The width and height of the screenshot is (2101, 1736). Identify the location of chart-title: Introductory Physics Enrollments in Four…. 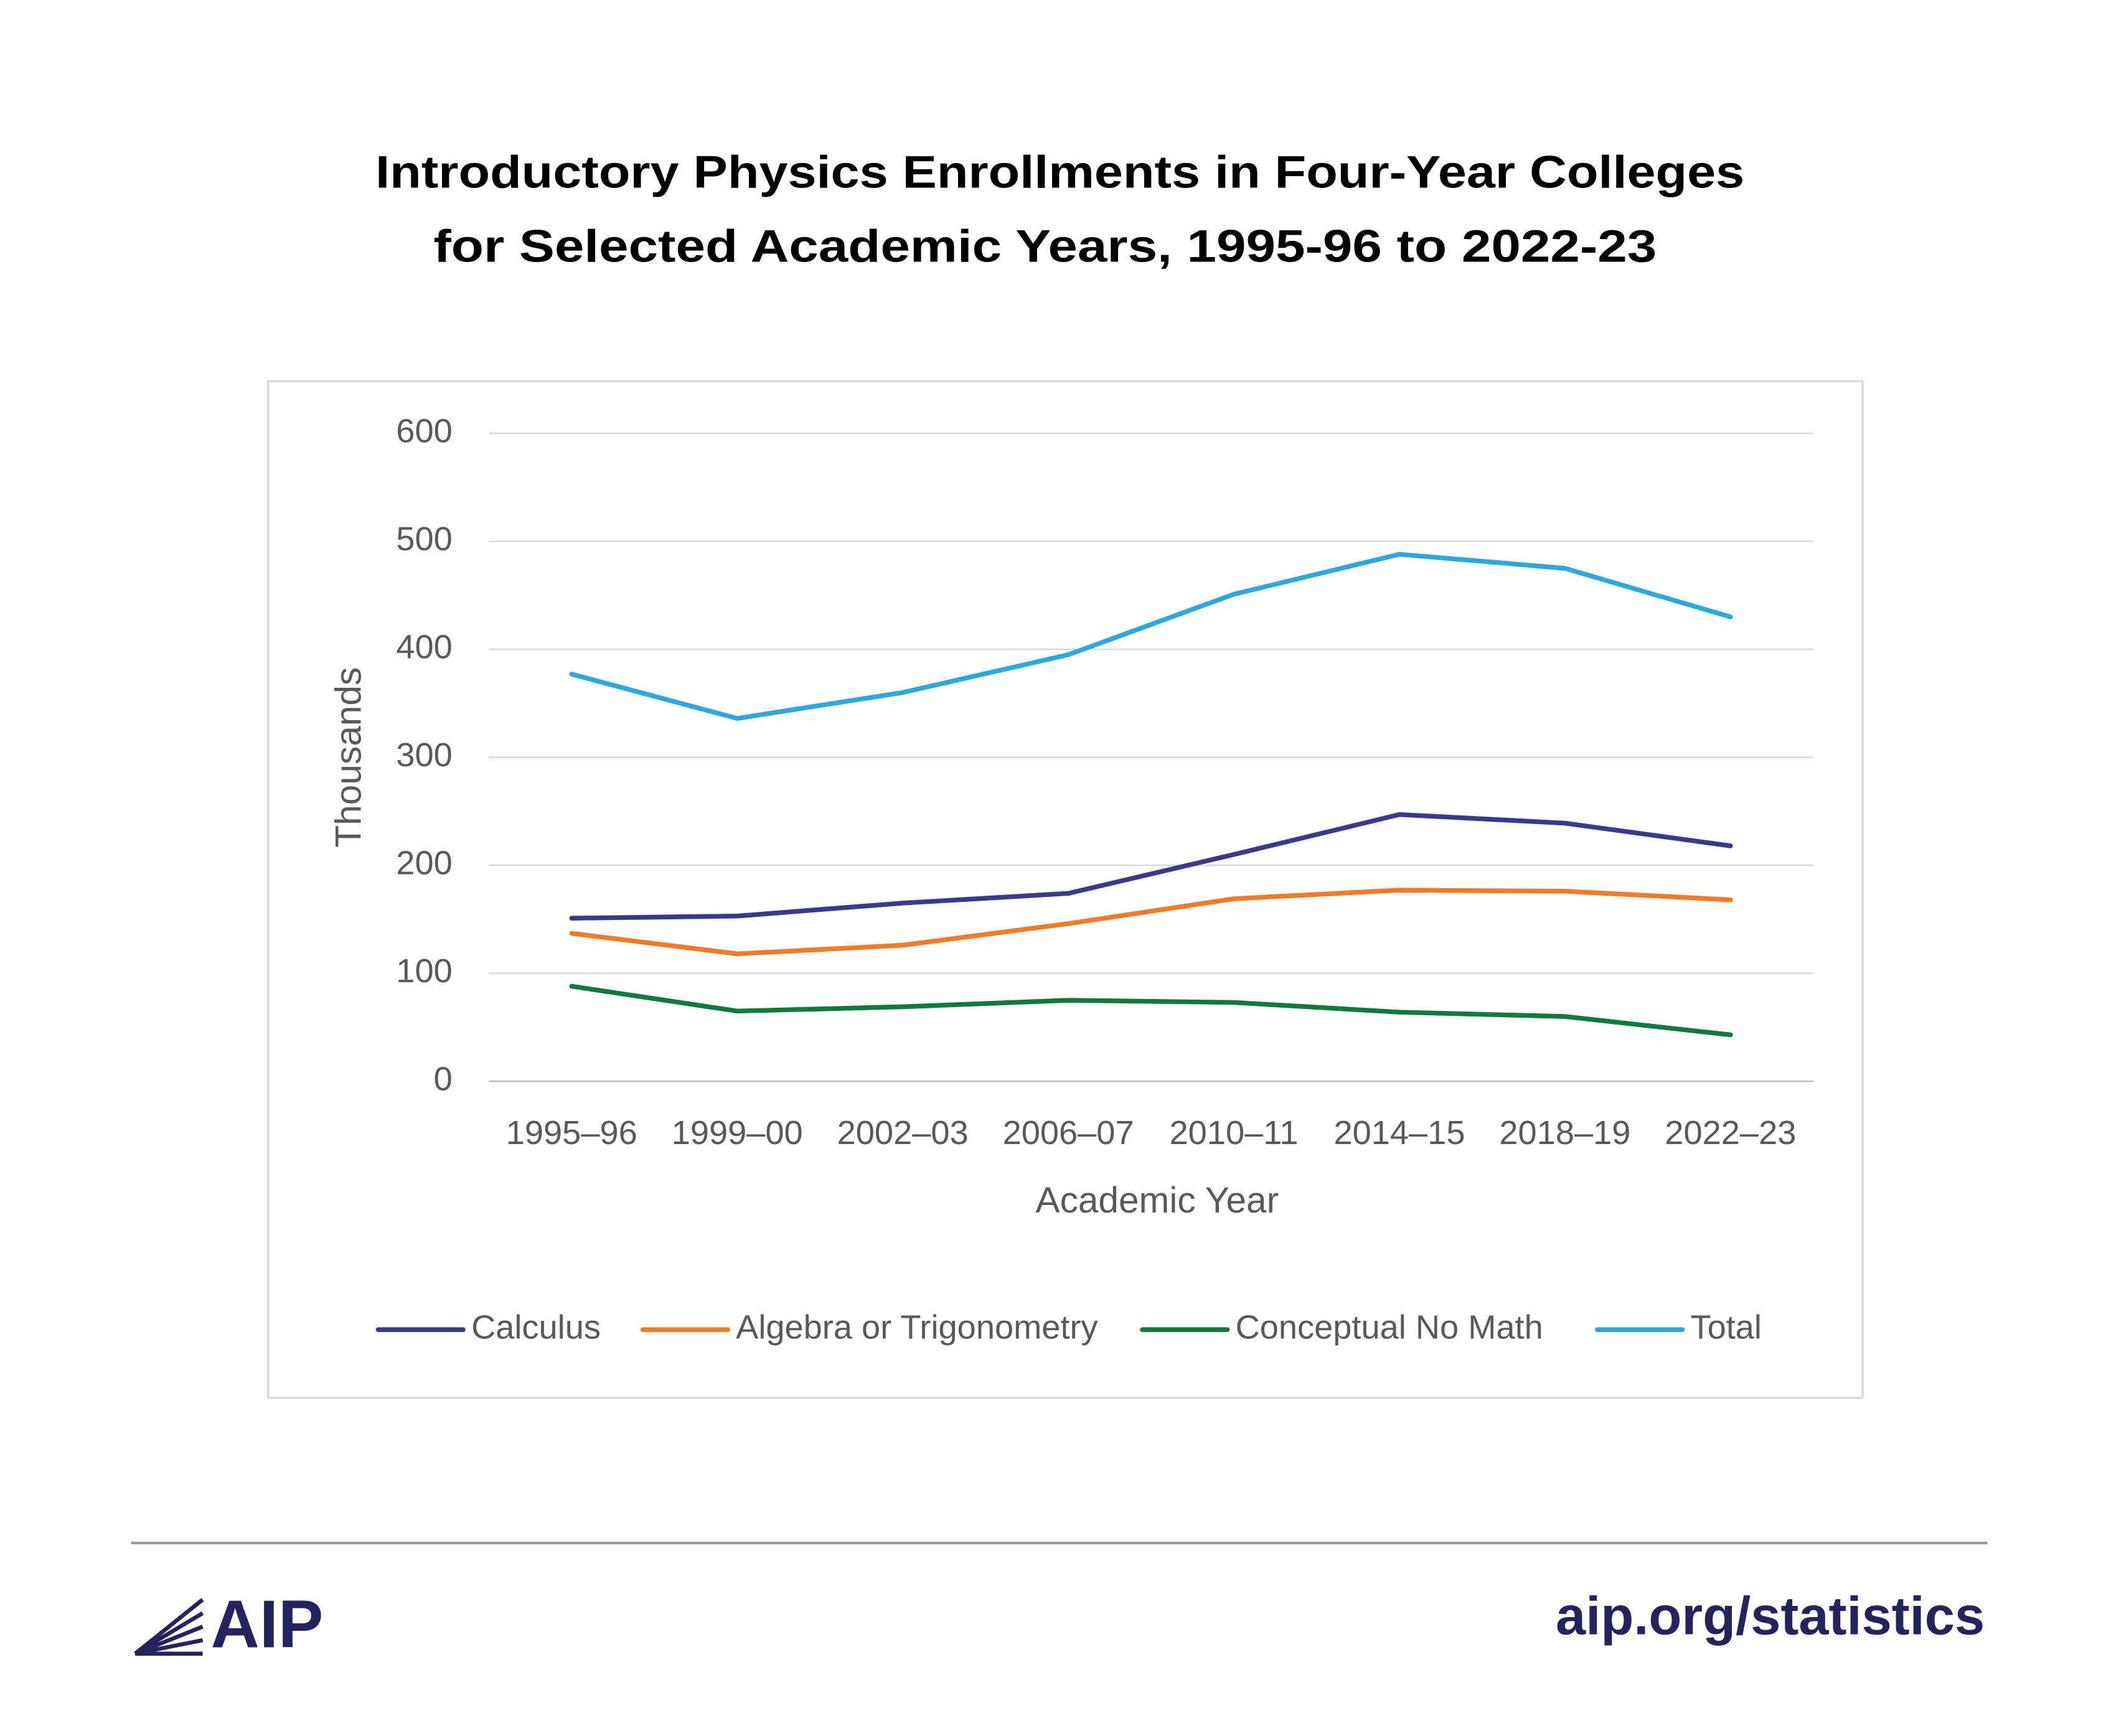
(1059, 172).